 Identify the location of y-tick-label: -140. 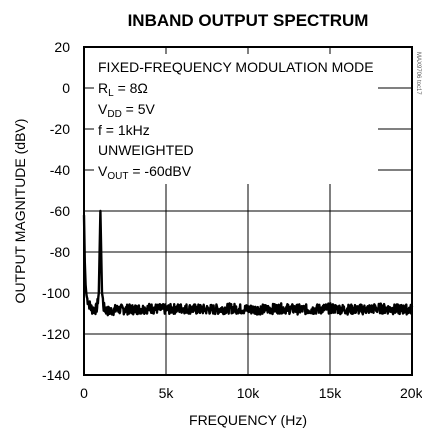
(56, 375).